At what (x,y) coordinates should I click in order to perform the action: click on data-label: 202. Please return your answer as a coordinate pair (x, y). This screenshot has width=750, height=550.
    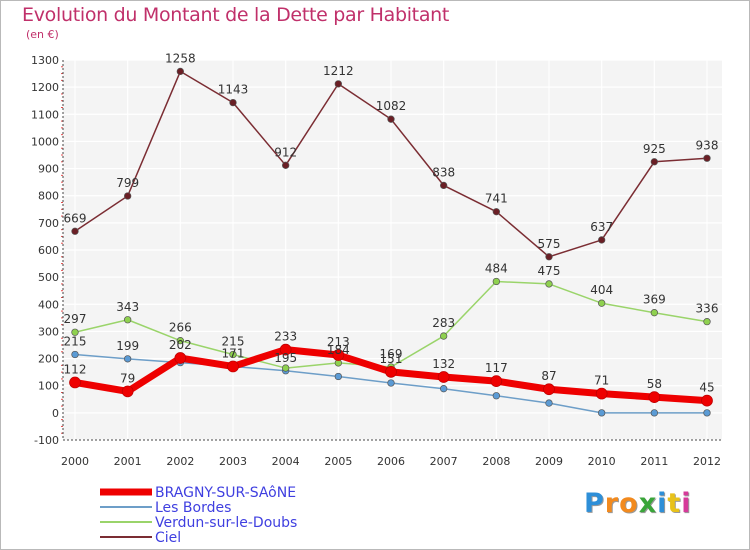
    Looking at the image, I should click on (180, 345).